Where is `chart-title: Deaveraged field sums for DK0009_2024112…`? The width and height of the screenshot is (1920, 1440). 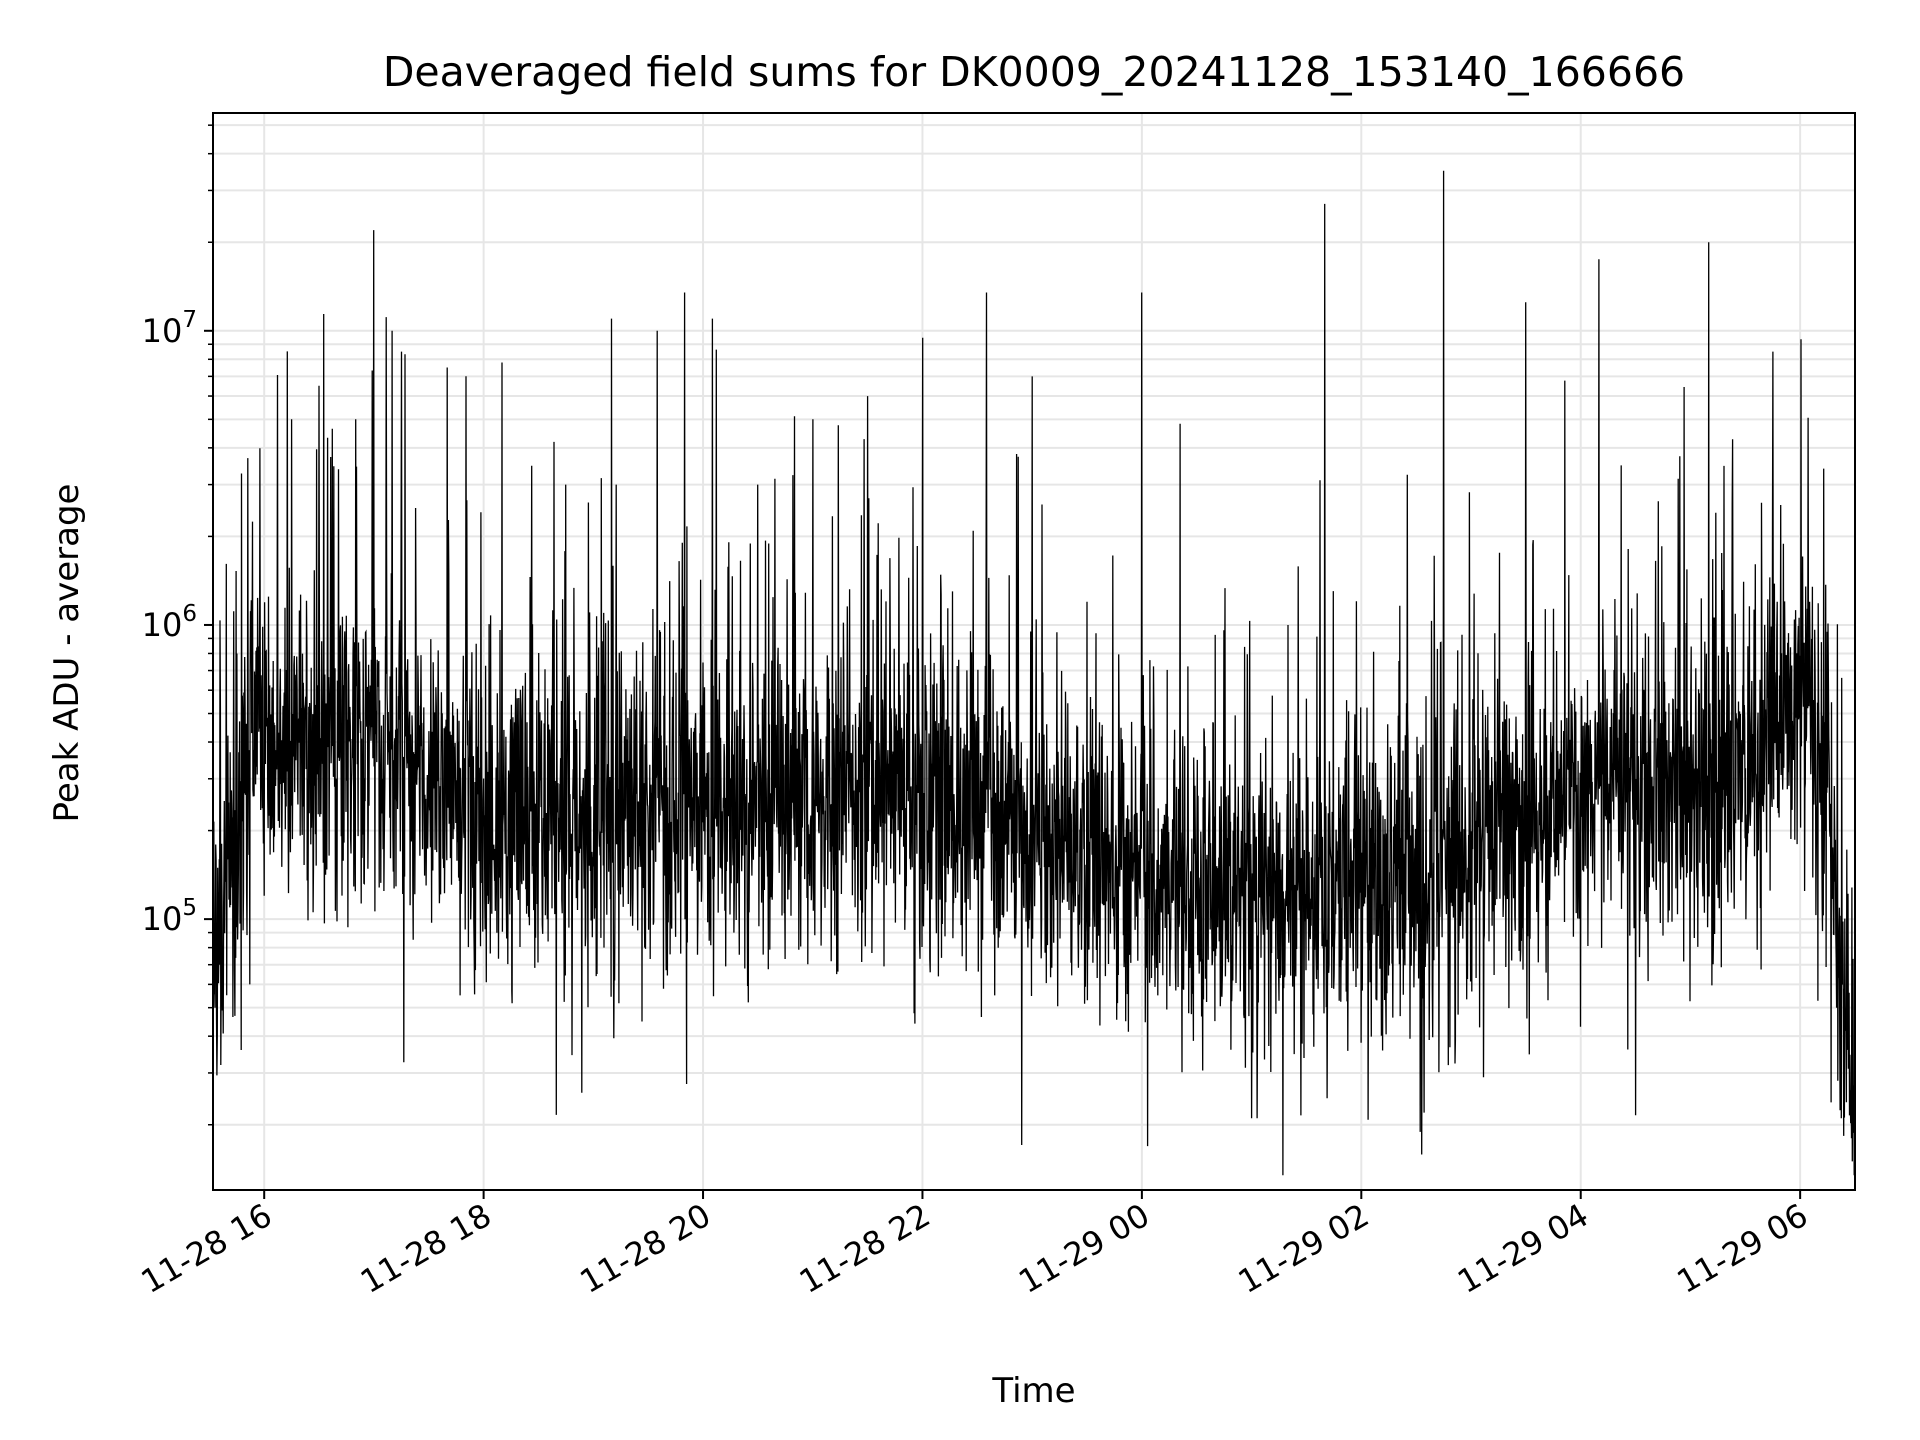
chart-title: Deaveraged field sums for DK0009_2024112… is located at coordinates (1034, 72).